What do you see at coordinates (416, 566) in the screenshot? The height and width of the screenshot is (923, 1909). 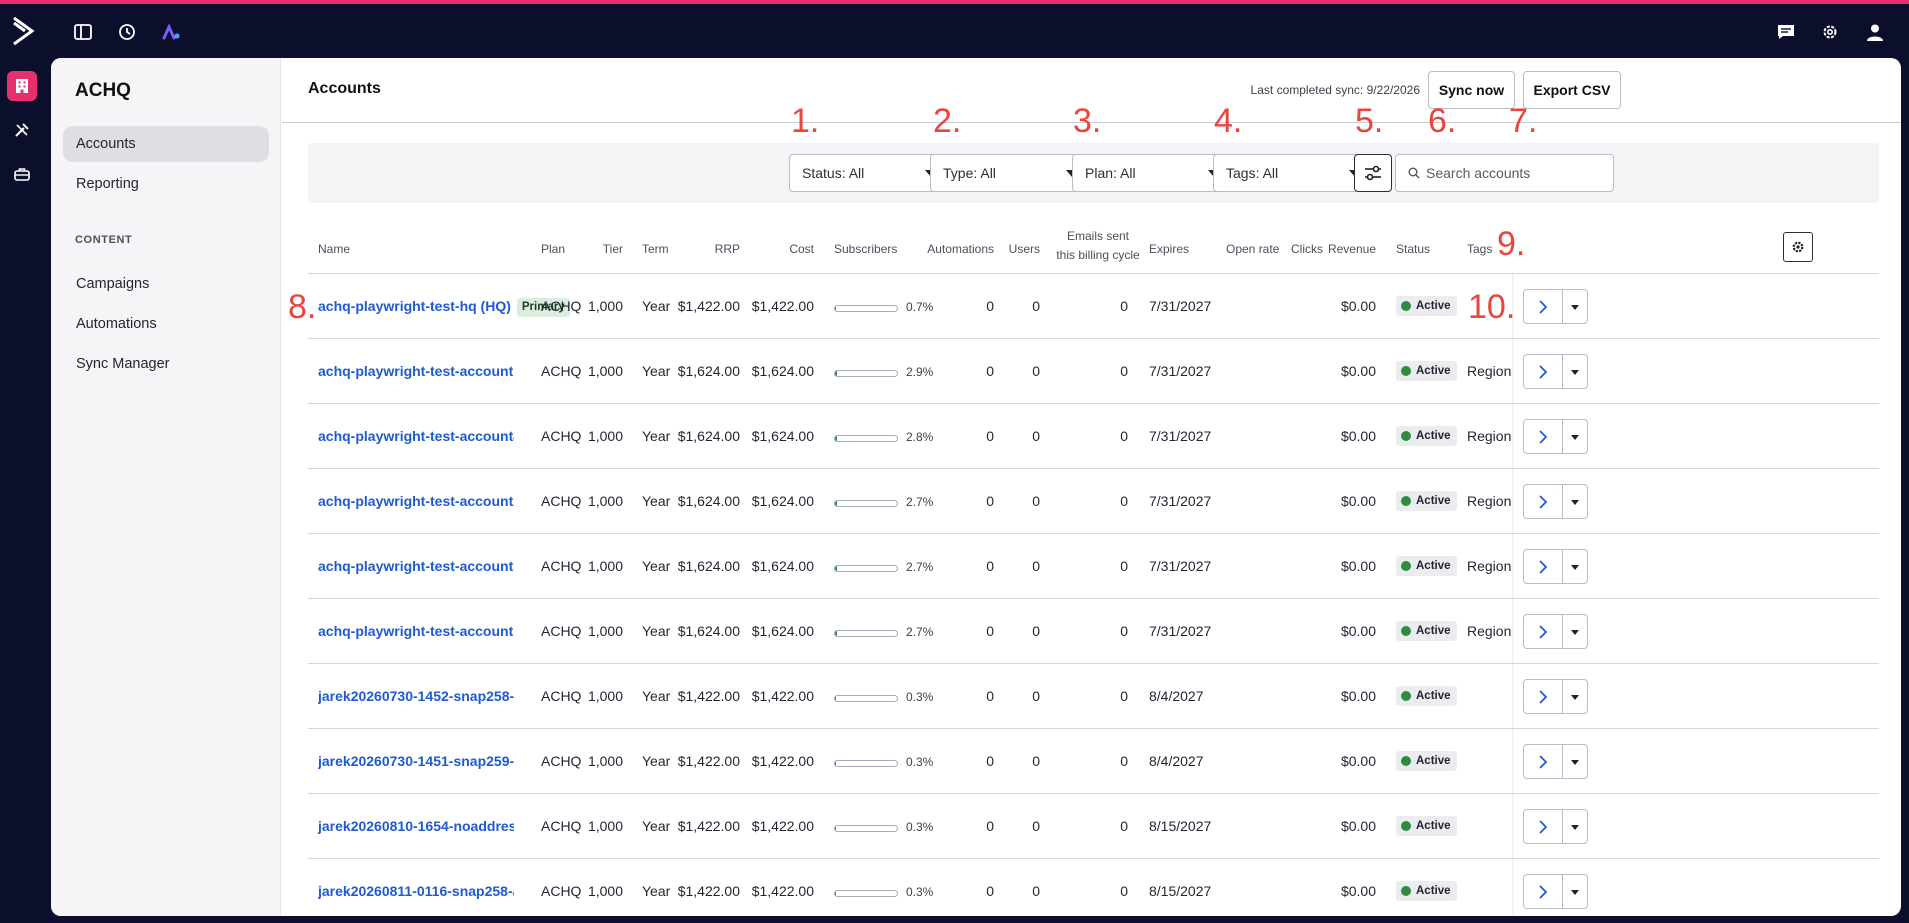 I see `account-name-link: achq-playwright-test-account3` at bounding box center [416, 566].